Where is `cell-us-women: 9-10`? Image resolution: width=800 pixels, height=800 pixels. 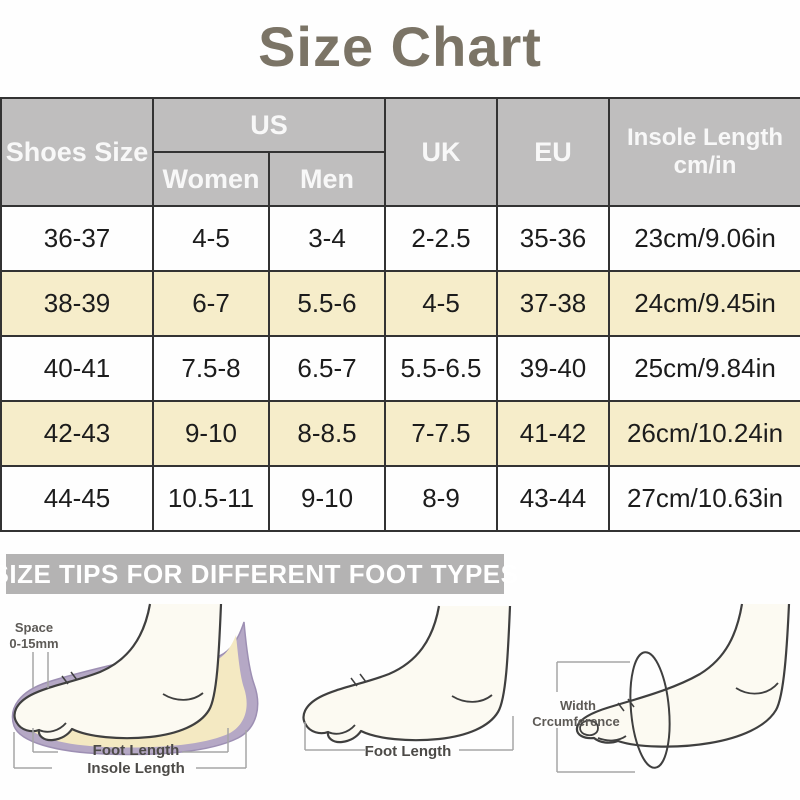
cell-us-women: 9-10 is located at coordinates (211, 433).